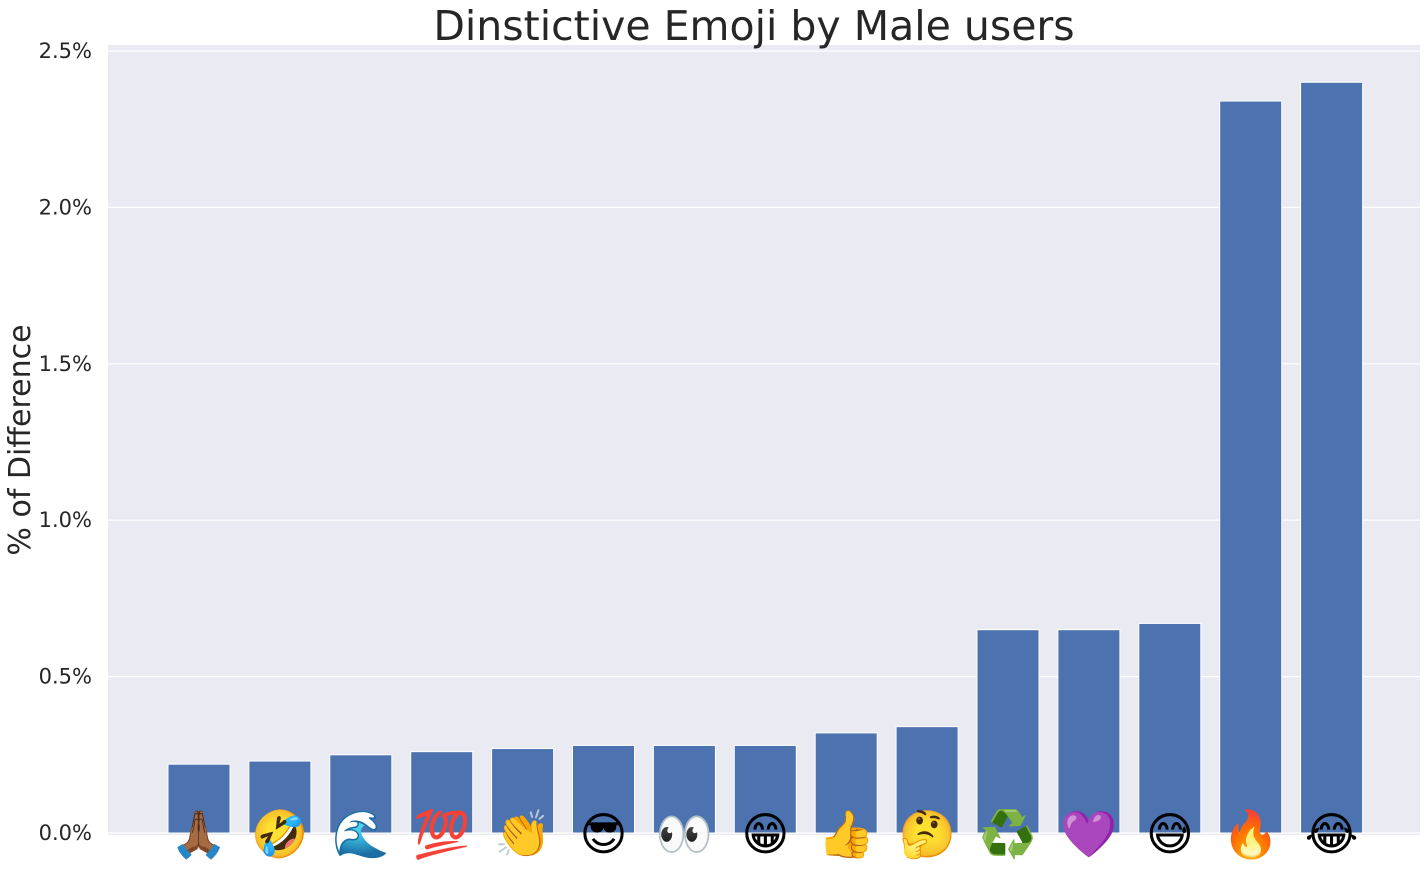 This screenshot has height=886, width=1428. Describe the element at coordinates (604, 834) in the screenshot. I see `x-tick-label: 😎` at that location.